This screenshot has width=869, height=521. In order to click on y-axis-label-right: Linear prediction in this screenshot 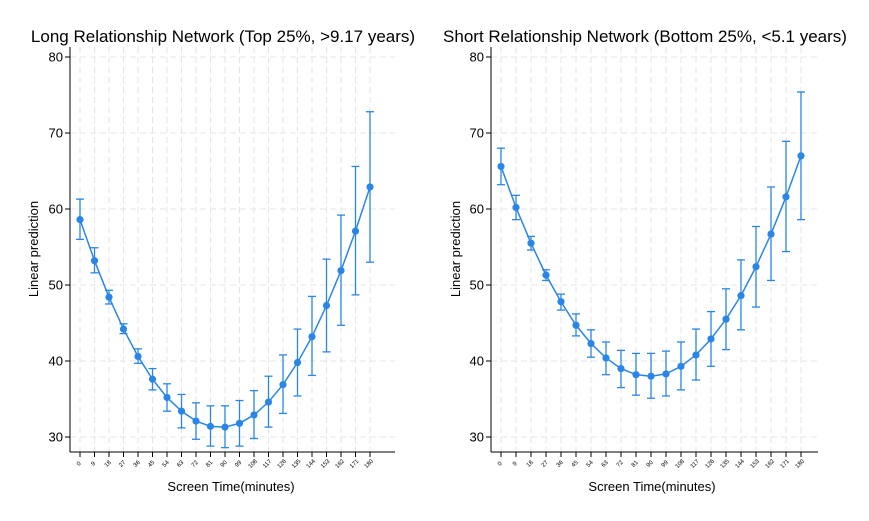, I will do `click(455, 249)`.